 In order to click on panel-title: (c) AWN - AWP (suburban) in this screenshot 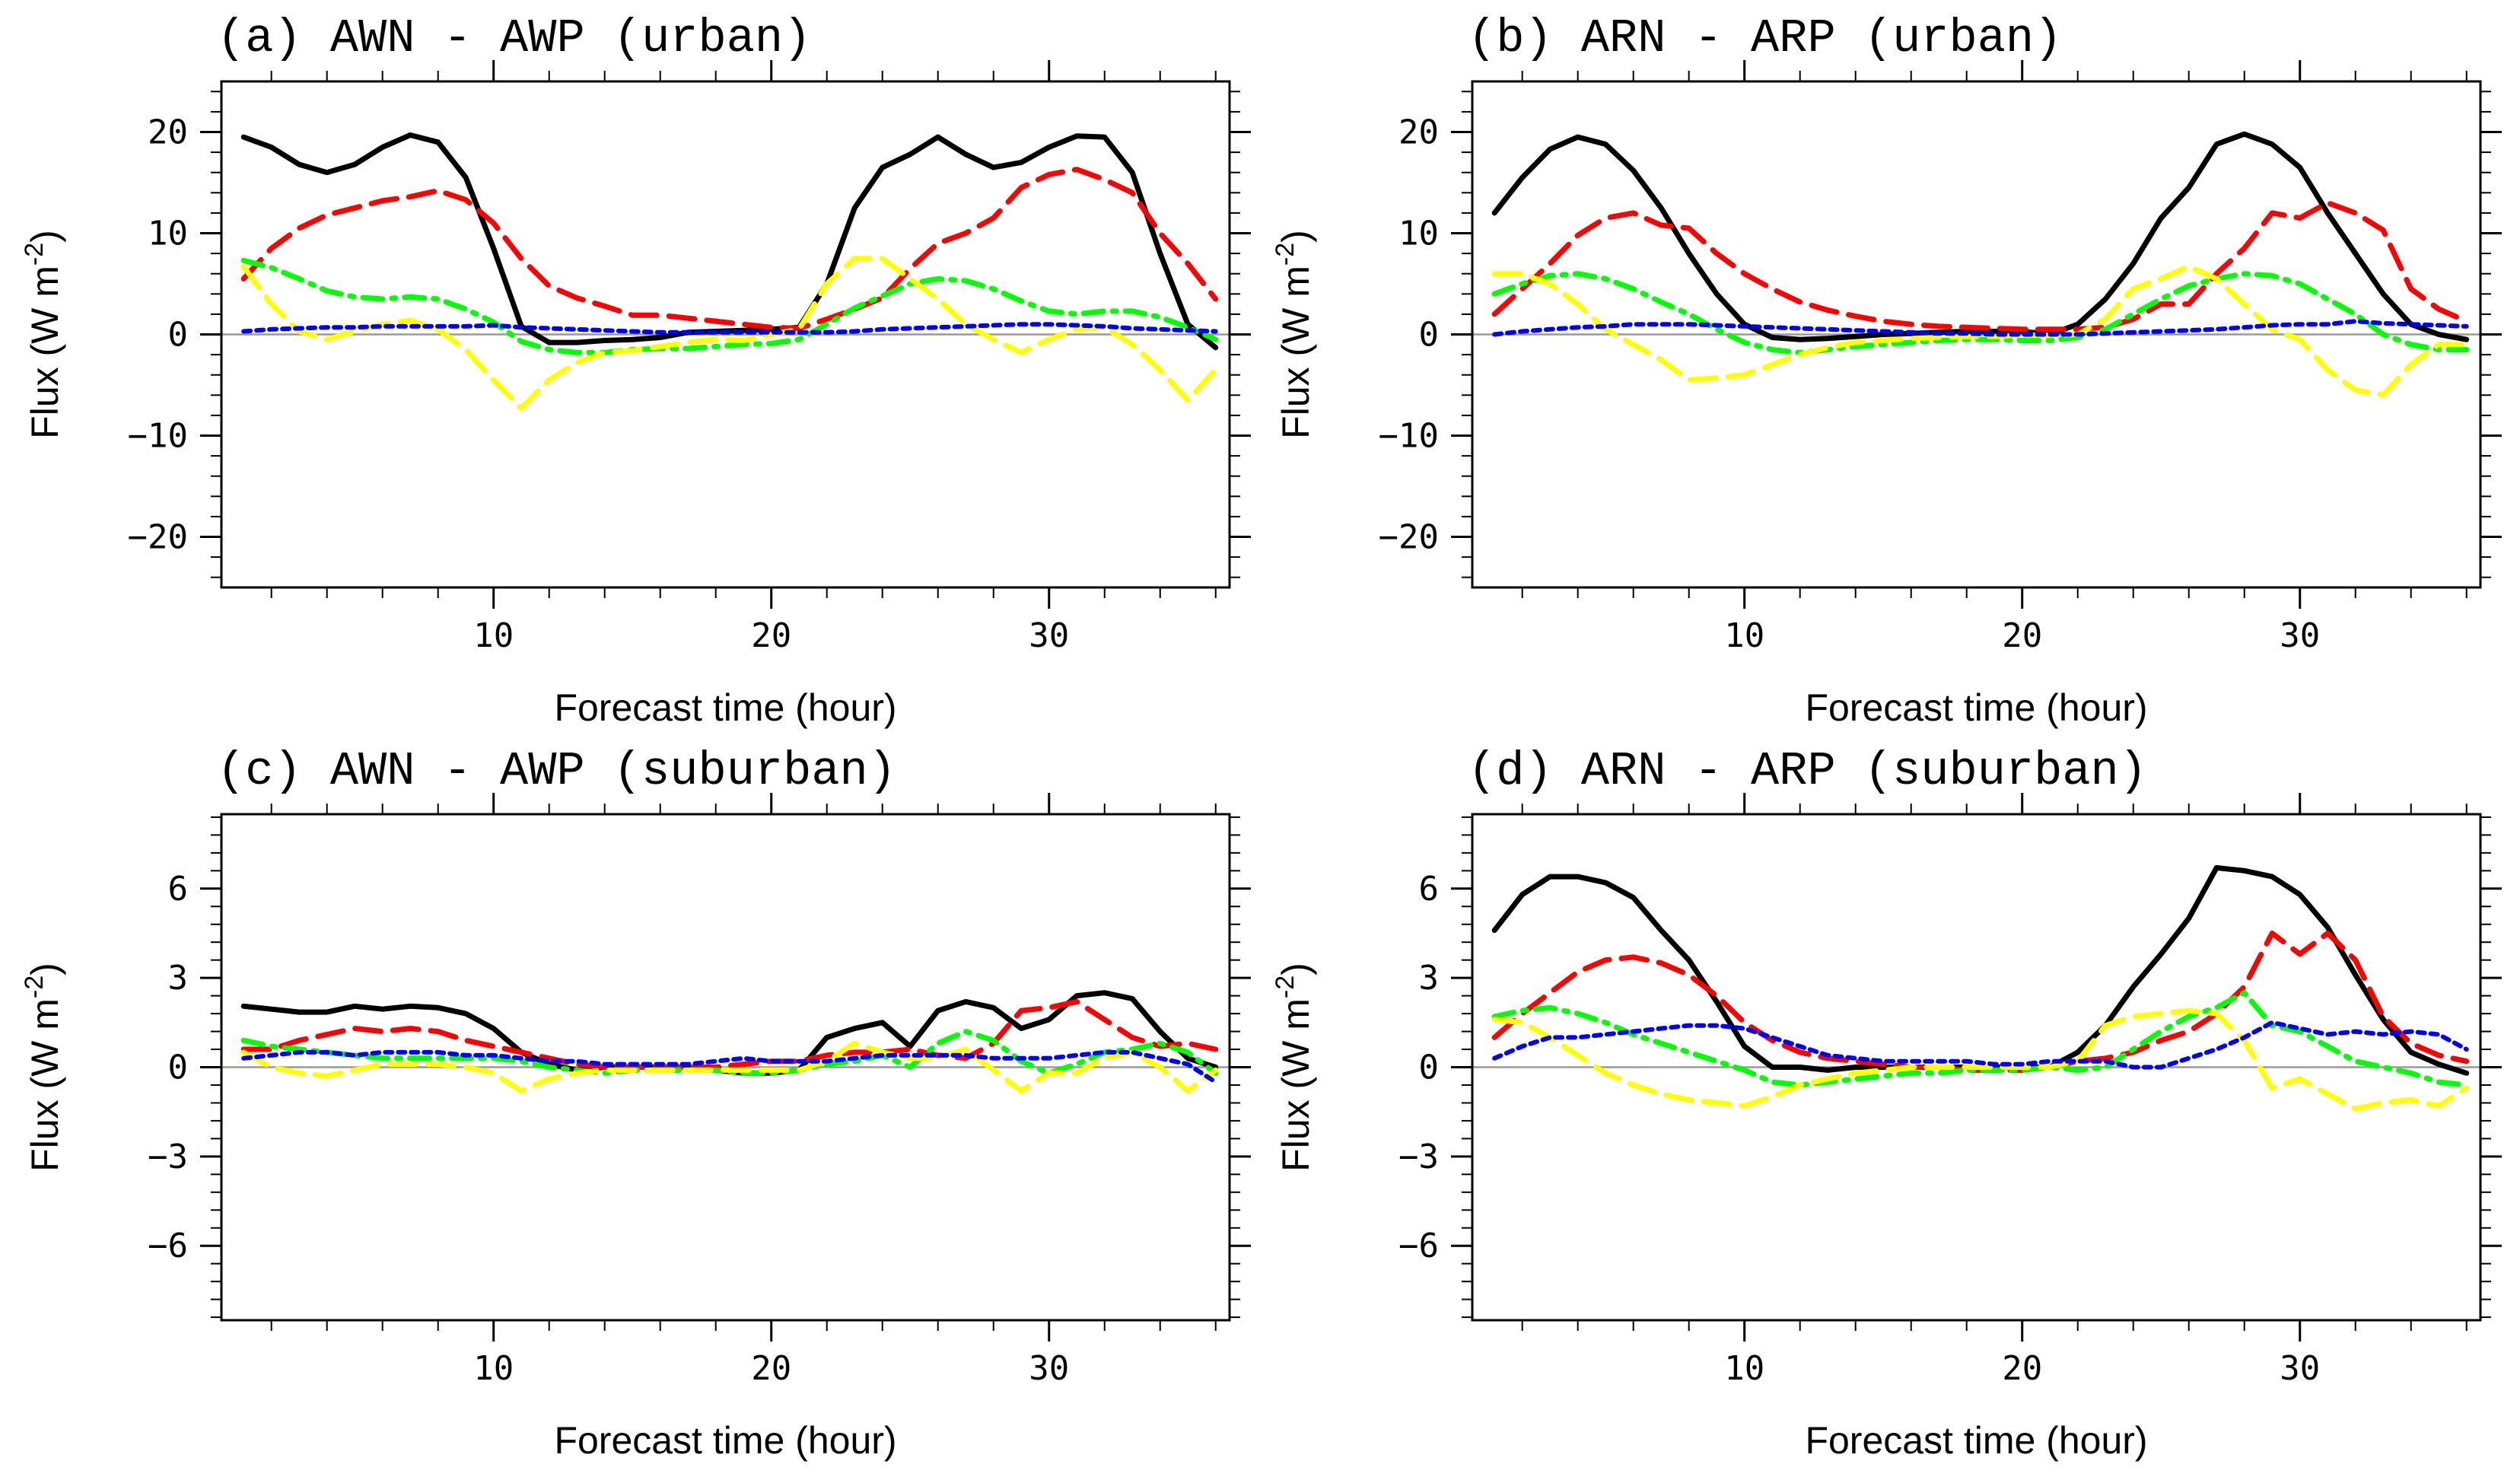, I will do `click(556, 771)`.